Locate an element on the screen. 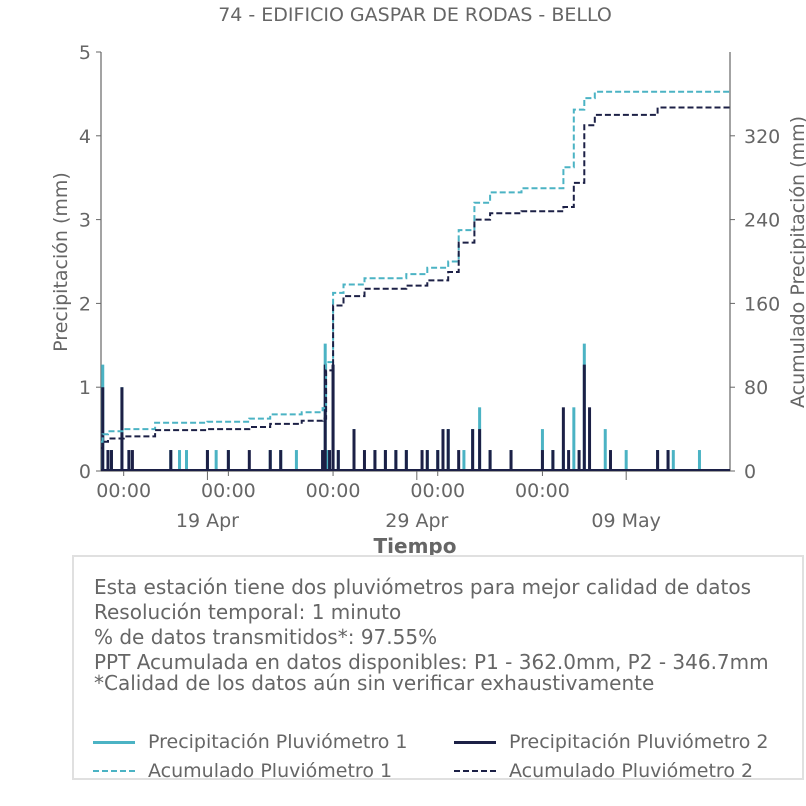  y-left-tick-label: 2 is located at coordinates (85, 304).